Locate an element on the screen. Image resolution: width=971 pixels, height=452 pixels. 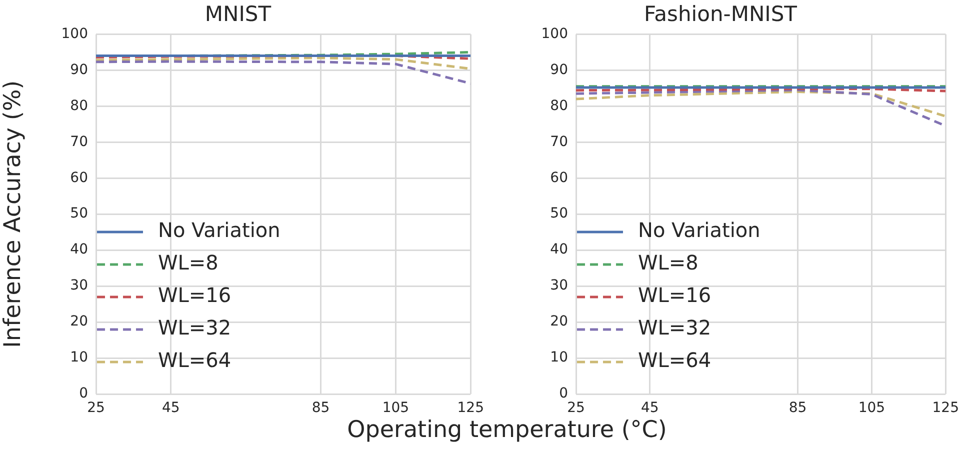
line-series is located at coordinates (761, 104).